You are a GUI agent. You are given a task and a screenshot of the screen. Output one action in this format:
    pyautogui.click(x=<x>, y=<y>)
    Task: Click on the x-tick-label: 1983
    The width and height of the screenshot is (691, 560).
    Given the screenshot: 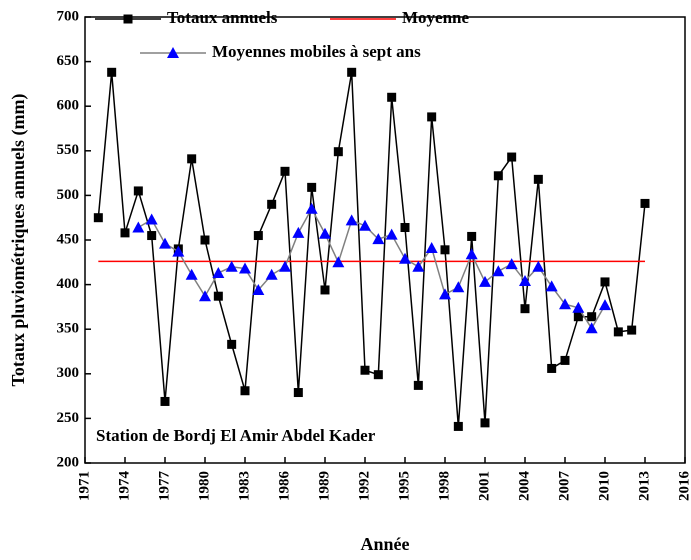 What is the action you would take?
    pyautogui.click(x=244, y=486)
    